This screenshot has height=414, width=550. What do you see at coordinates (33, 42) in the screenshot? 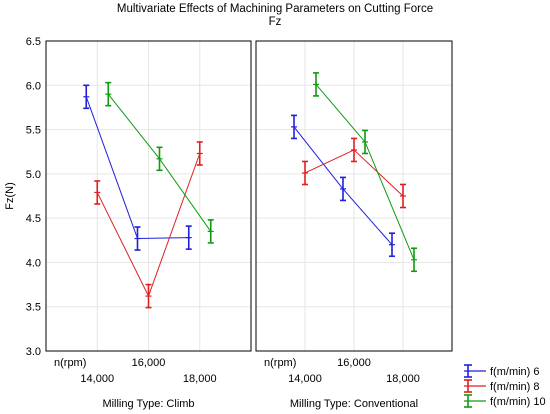
I see `y-tick-label: 6.5` at bounding box center [33, 42].